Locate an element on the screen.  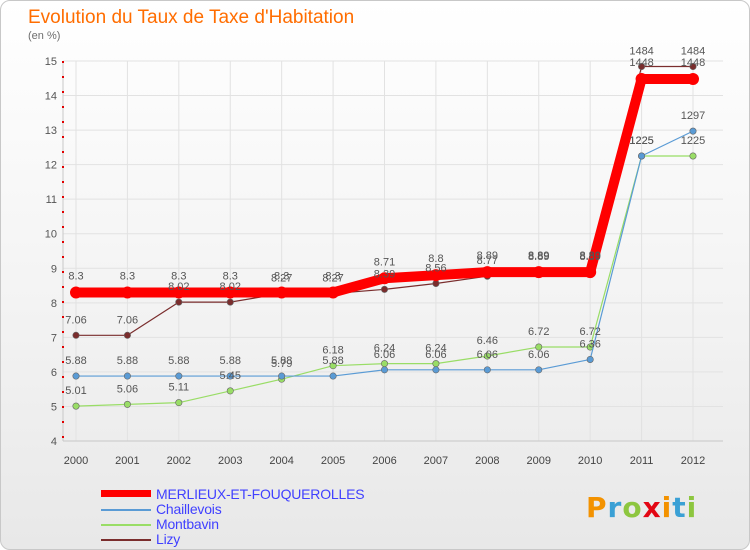
data-label: 1297 is located at coordinates (693, 116).